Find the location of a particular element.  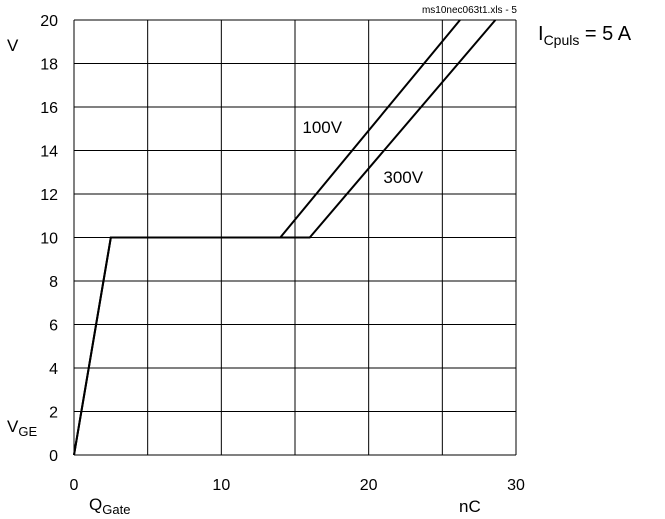

y-tick-label: 4 is located at coordinates (53, 369).